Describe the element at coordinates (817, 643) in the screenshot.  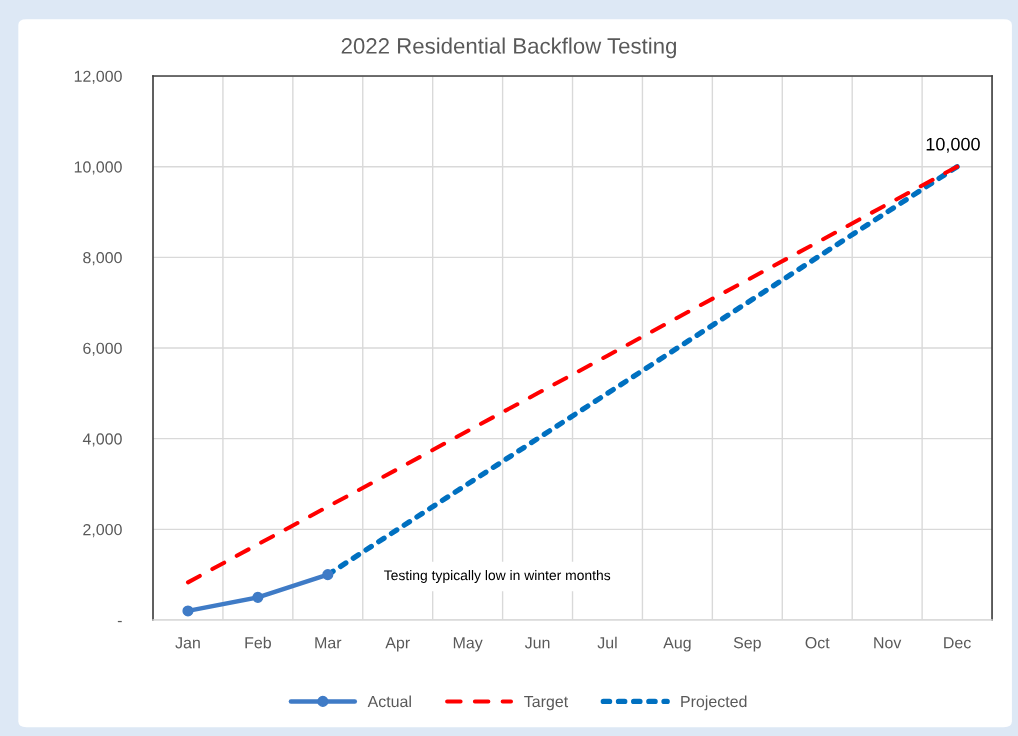
I see `x-tick-label: Oct` at that location.